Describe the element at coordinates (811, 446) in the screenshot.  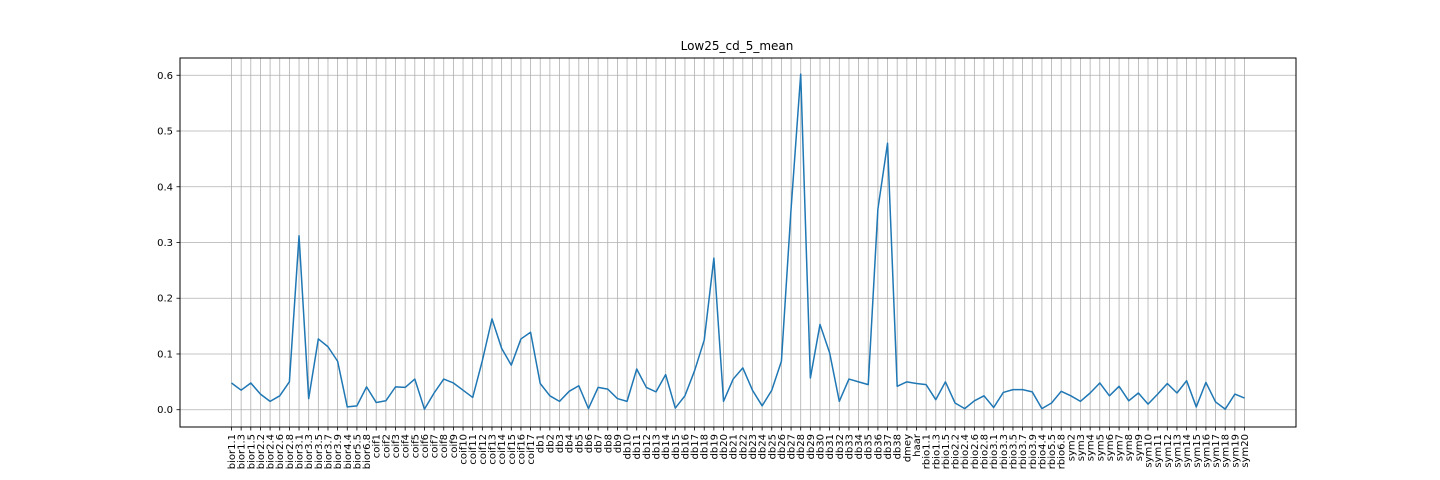
I see `x-tick-label: db29` at that location.